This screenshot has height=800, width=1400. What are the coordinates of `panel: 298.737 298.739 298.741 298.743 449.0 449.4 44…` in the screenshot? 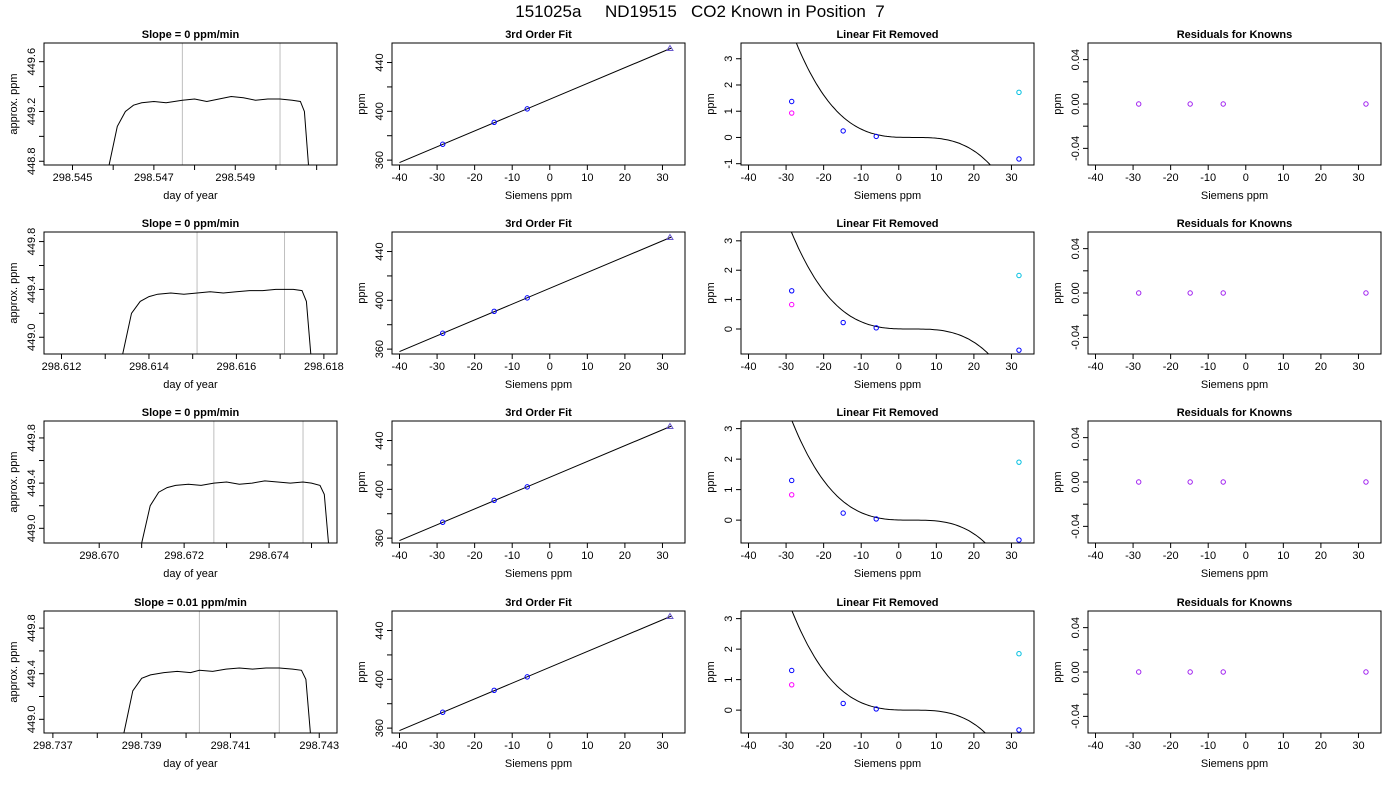 It's located at (173, 683).